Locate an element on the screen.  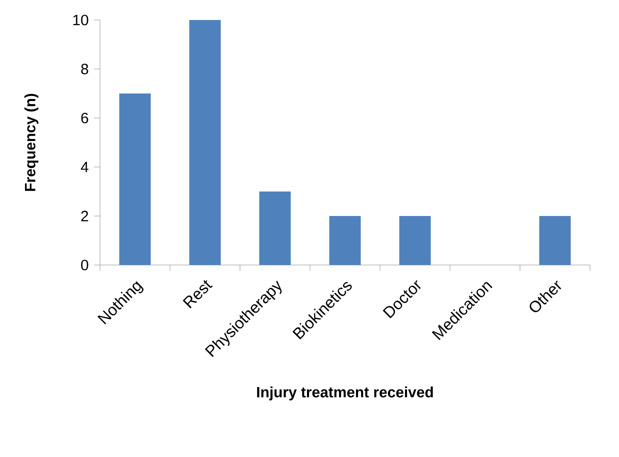
y-tick-label: 0 is located at coordinates (84, 265).